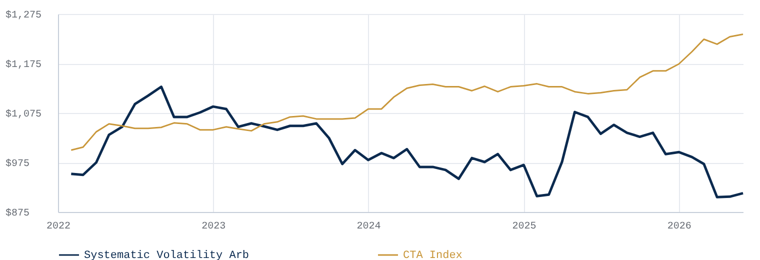 This screenshot has width=760, height=260. What do you see at coordinates (433, 255) in the screenshot?
I see `legend-label: CTA Index` at bounding box center [433, 255].